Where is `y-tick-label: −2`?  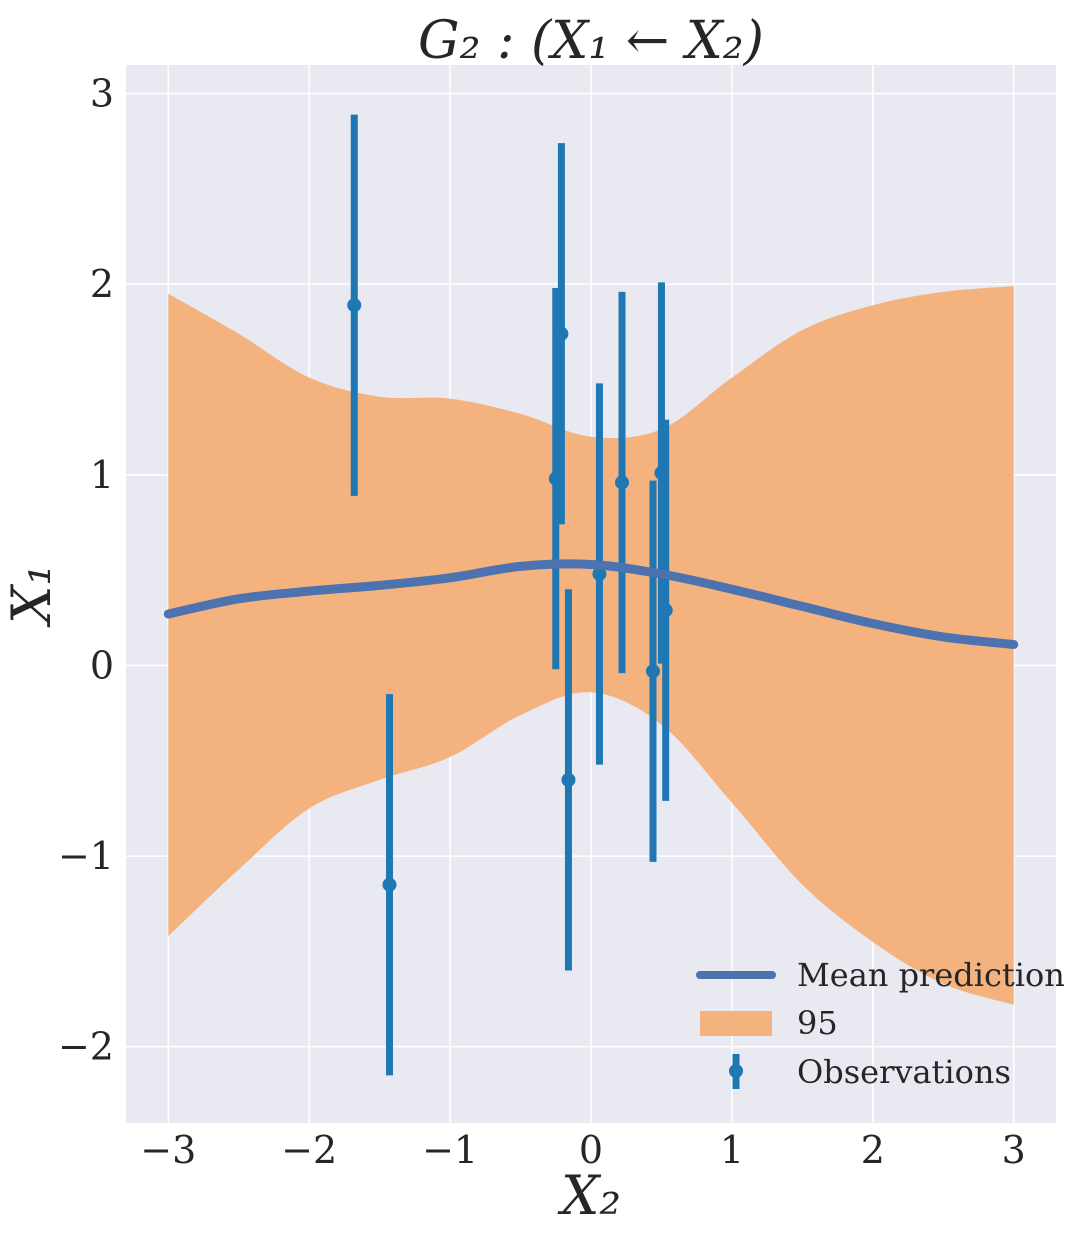 y-tick-label: −2 is located at coordinates (86, 1047).